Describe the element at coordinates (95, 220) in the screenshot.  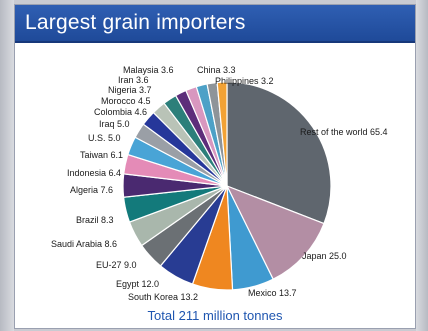
I see `slice-label-brazil: Brazil 8.3` at that location.